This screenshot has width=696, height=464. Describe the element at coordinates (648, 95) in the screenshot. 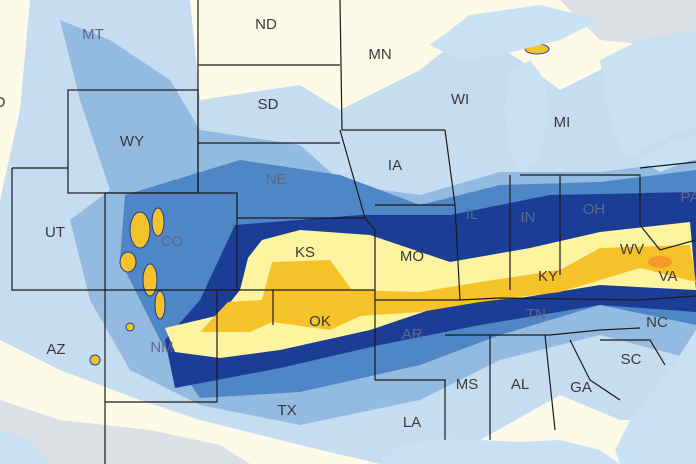

I see `lake-huron` at that location.